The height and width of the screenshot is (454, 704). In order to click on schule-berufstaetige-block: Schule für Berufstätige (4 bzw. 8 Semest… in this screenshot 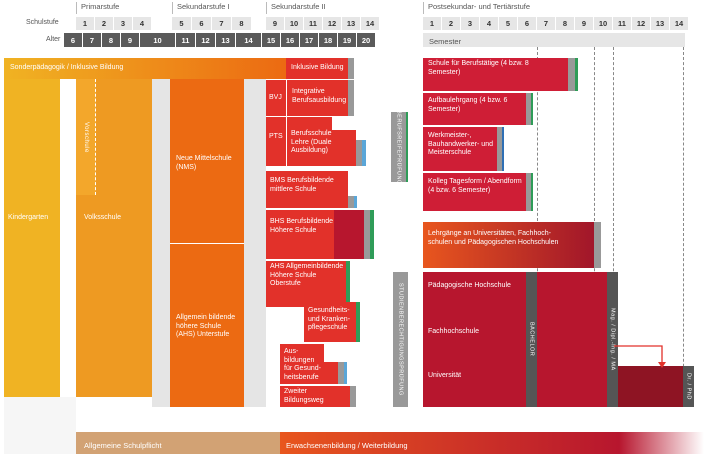, I will do `click(495, 74)`.